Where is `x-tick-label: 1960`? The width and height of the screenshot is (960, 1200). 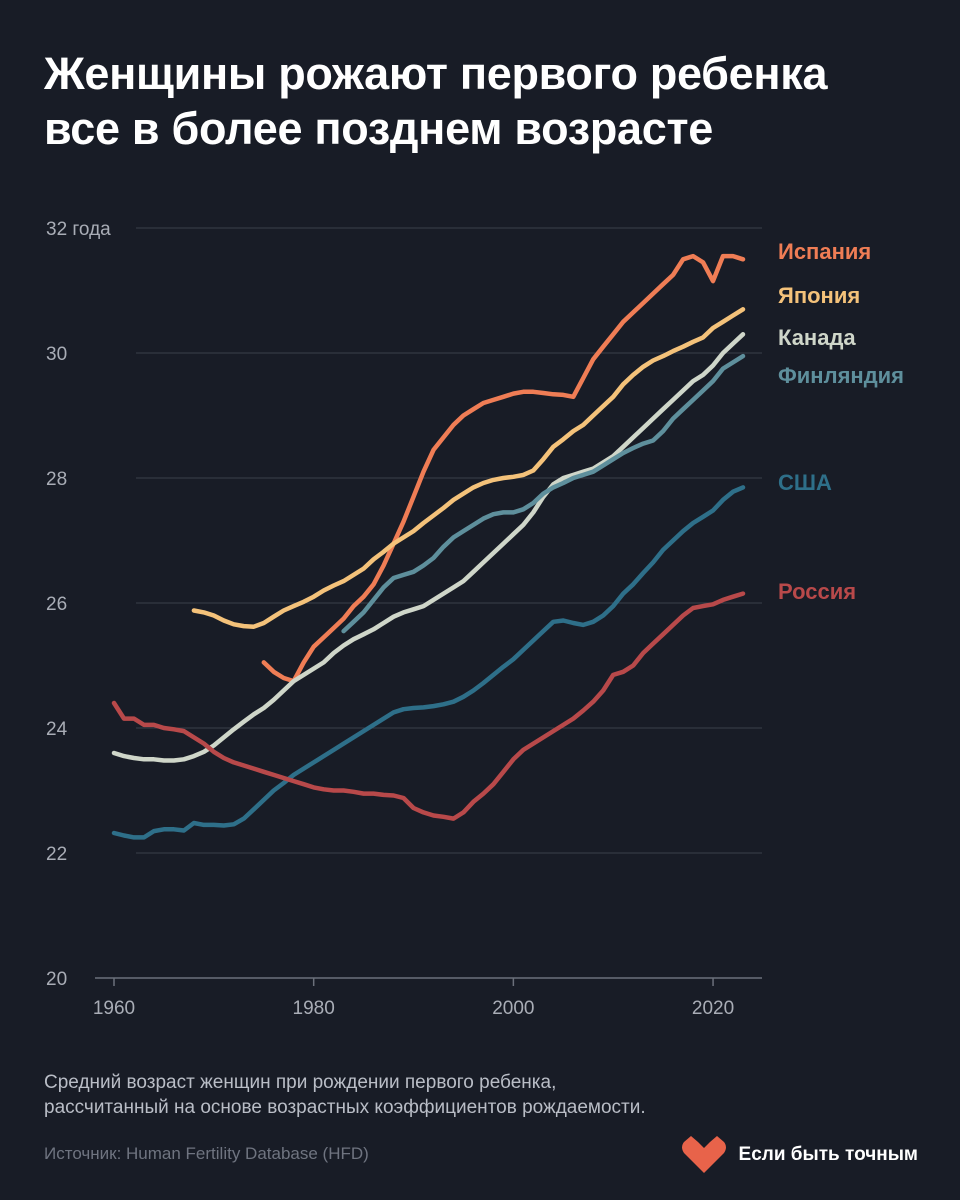 x-tick-label: 1960 is located at coordinates (114, 1008).